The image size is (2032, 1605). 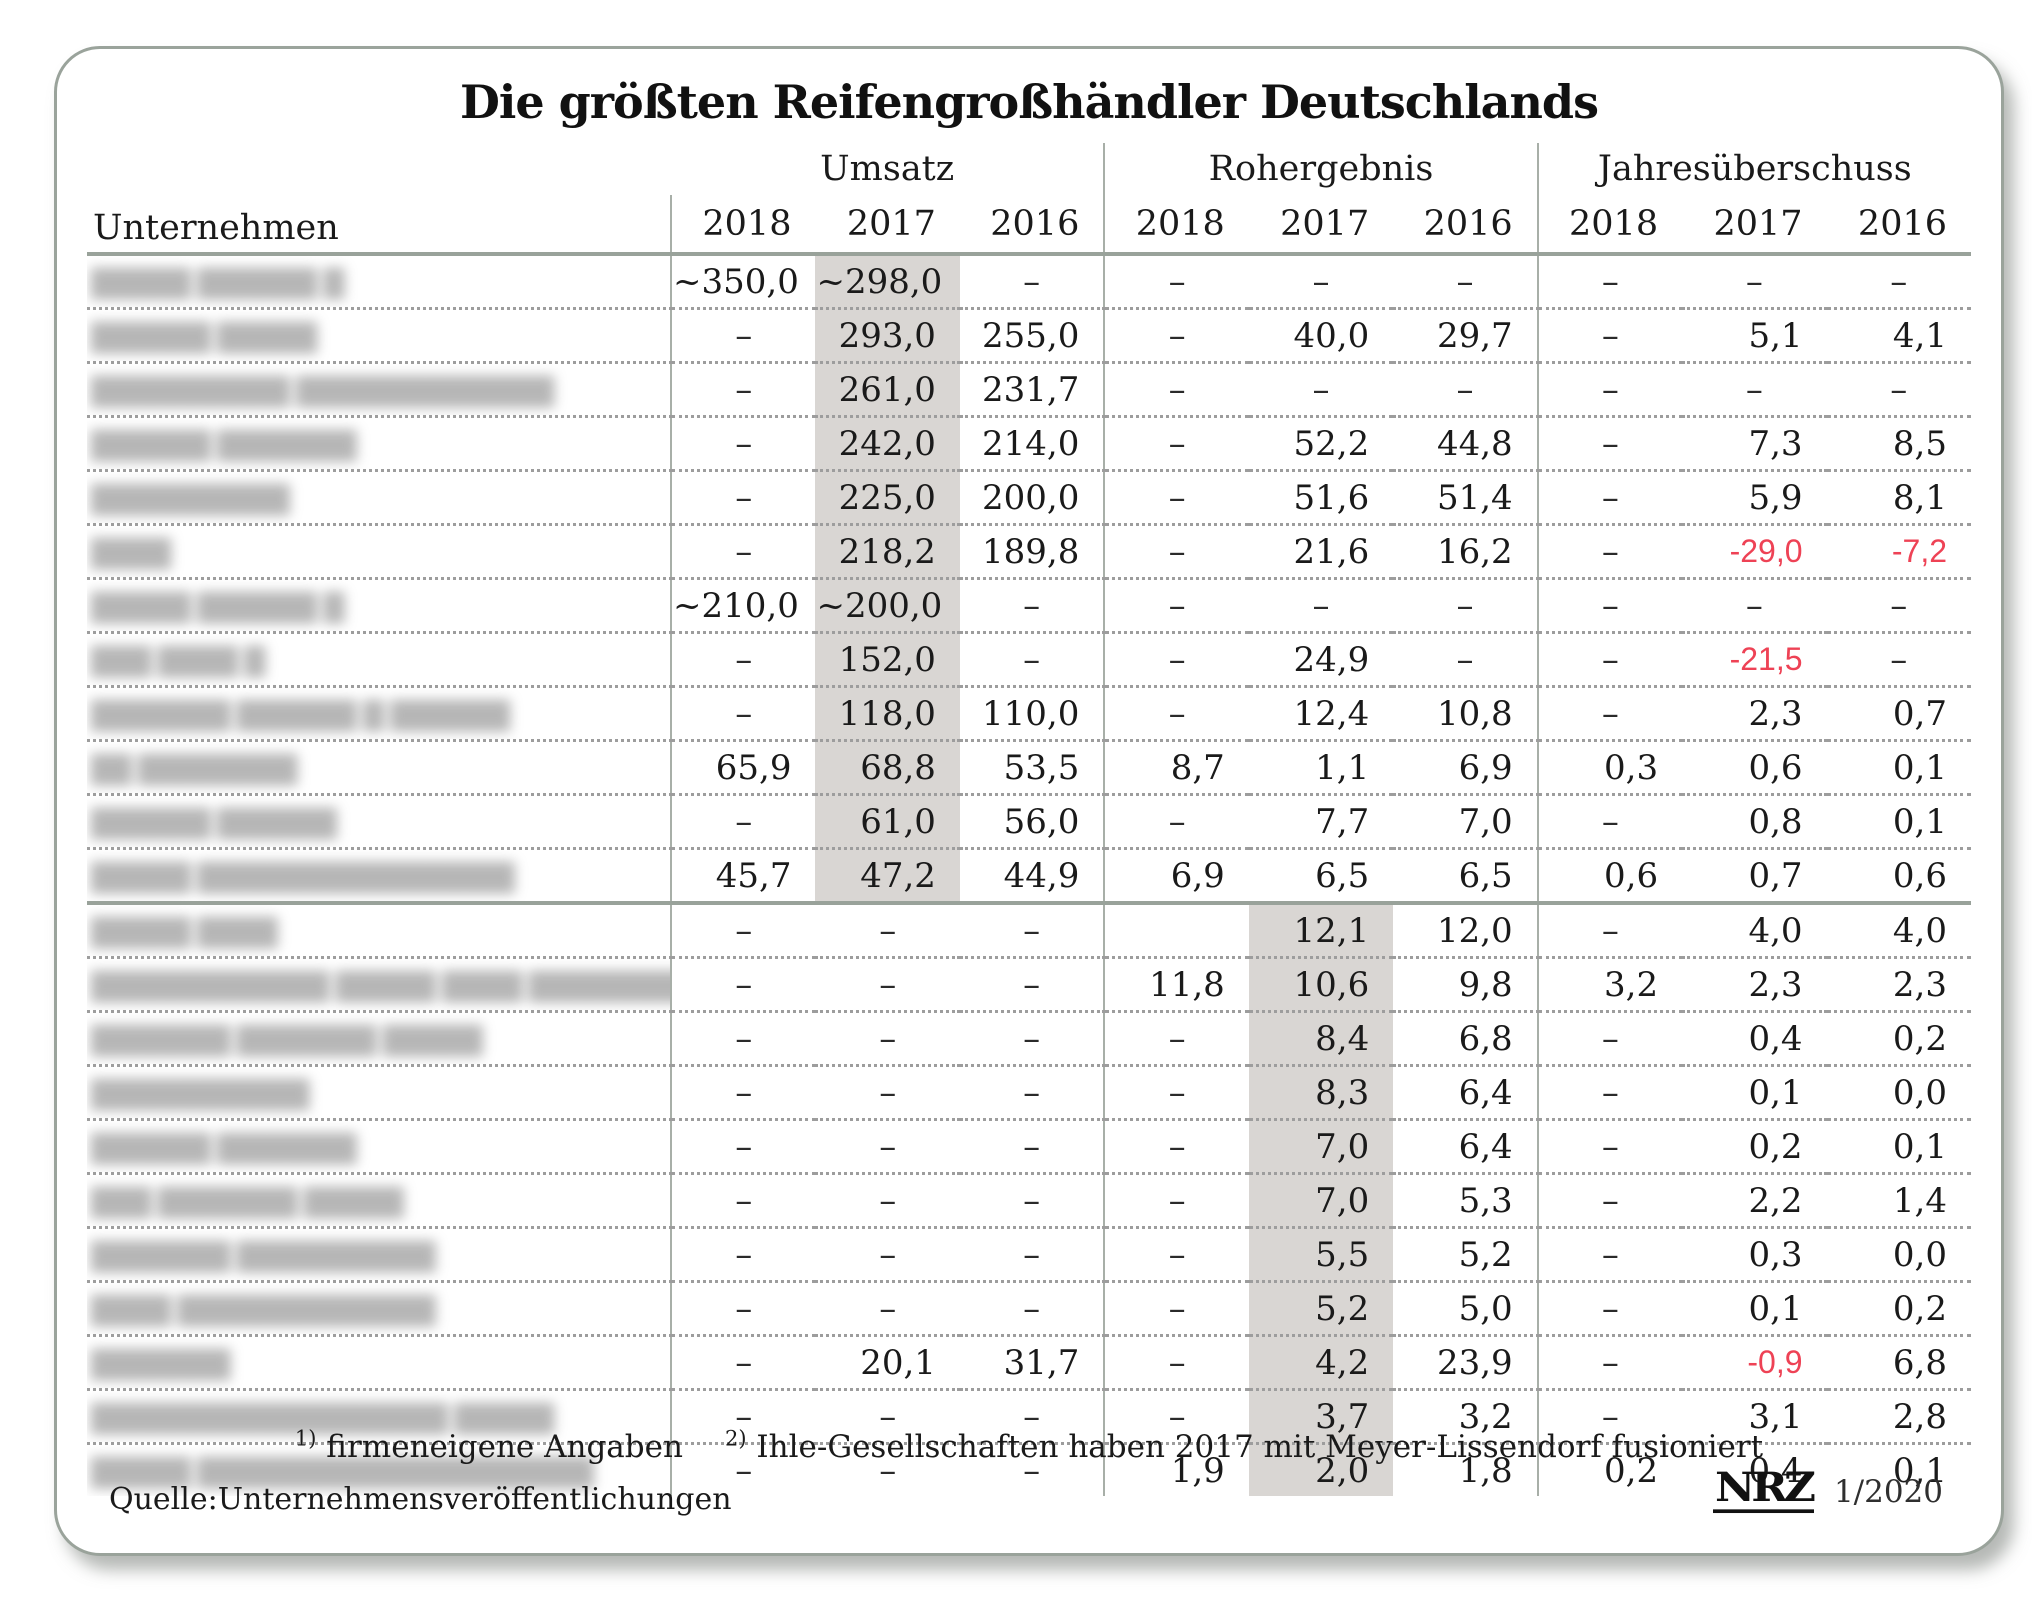 I want to click on table-row: ██████ ██████ –61,0 56,0–7,7 7,0–0,8 0,1, so click(x=1029, y=821).